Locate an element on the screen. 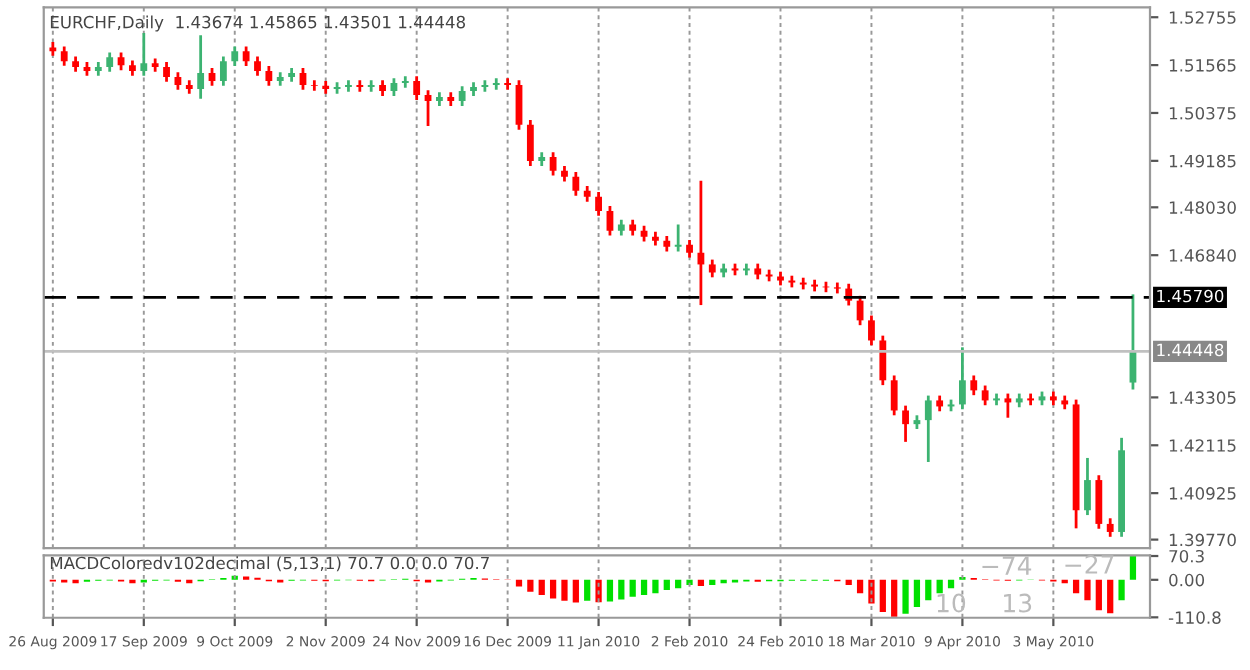 This screenshot has height=670, width=1250. candlestick is located at coordinates (837, 288).